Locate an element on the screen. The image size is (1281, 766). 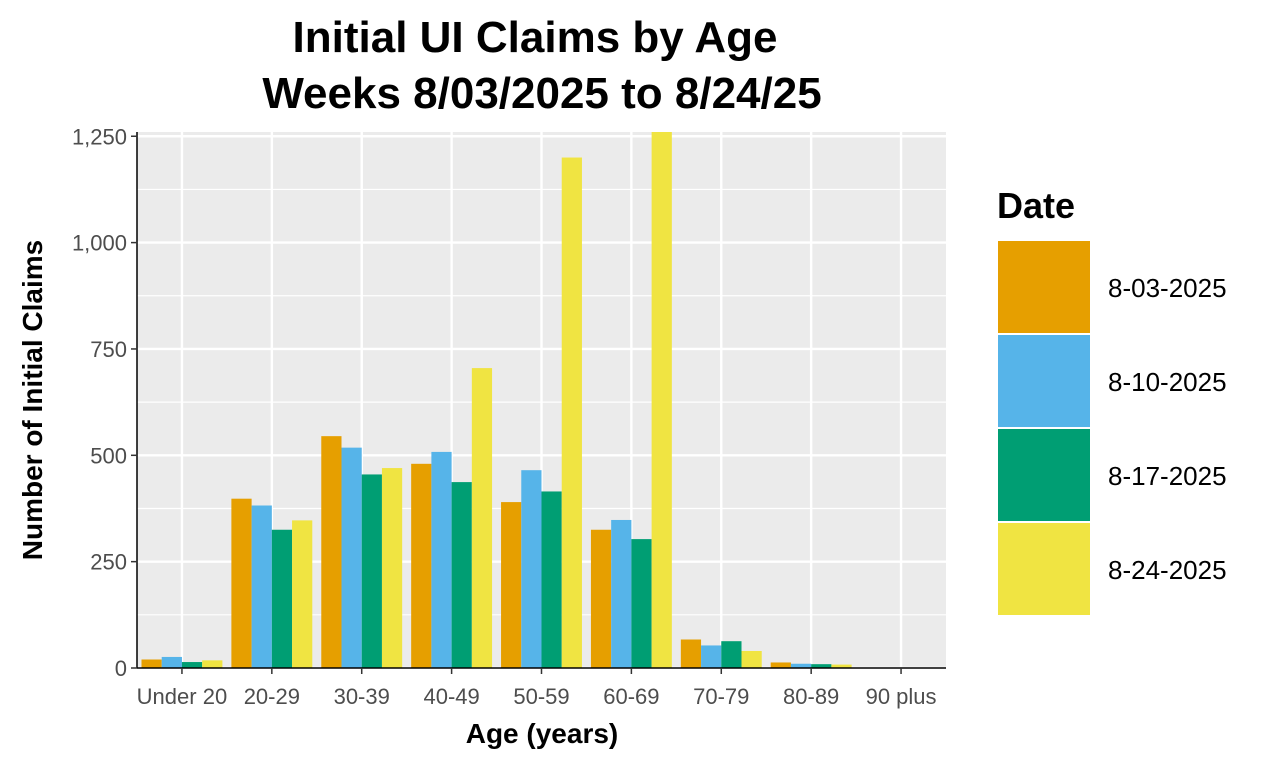
x-axis-title: Age (years) is located at coordinates (542, 733).